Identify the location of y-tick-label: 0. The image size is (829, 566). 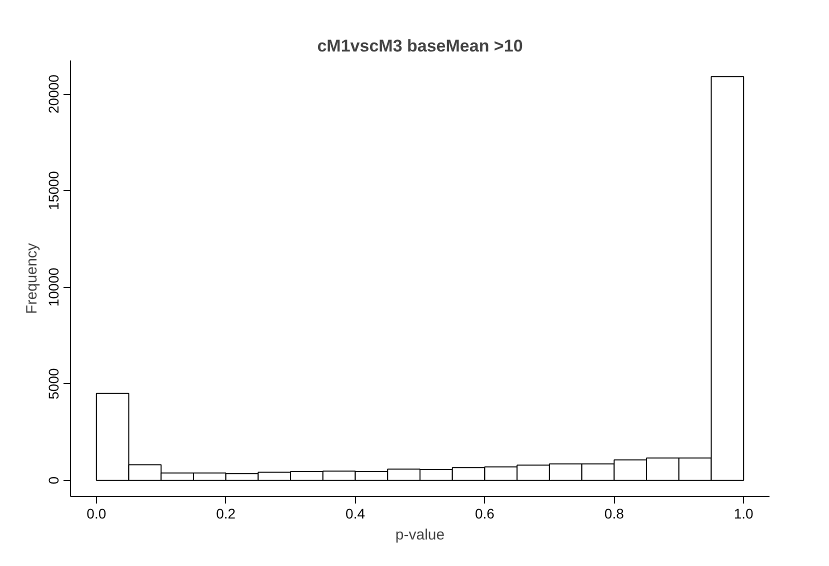
(54, 480).